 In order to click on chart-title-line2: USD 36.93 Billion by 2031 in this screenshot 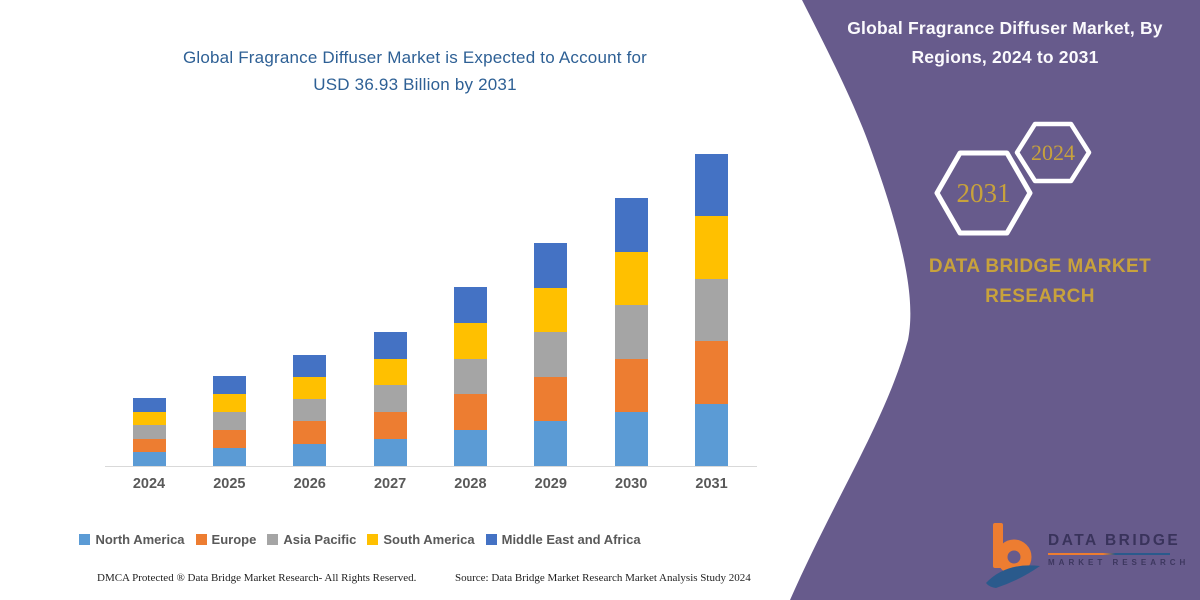, I will do `click(415, 84)`.